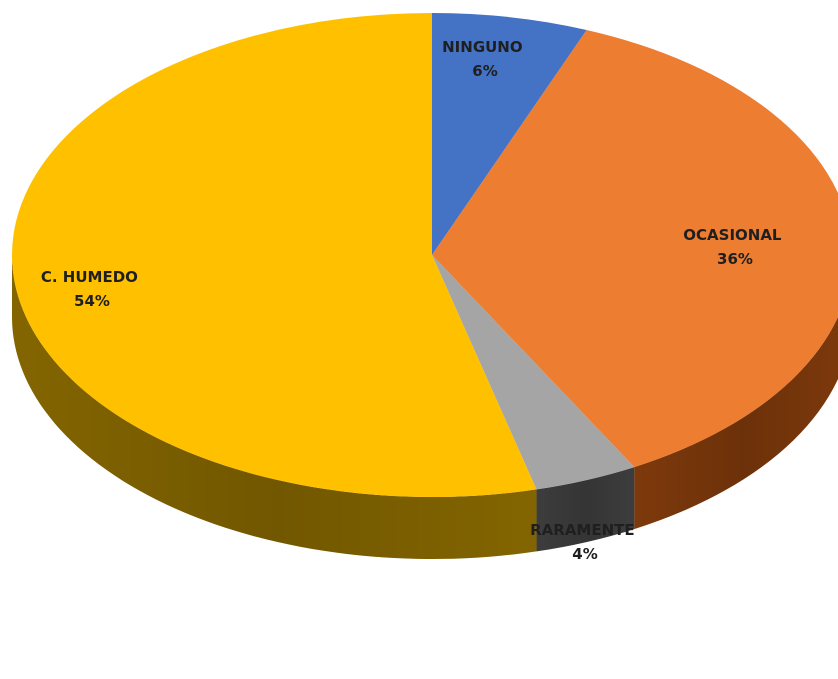 This screenshot has height=679, width=838. What do you see at coordinates (89, 277) in the screenshot?
I see `slice-name-c-humedo: C. HUMEDO` at bounding box center [89, 277].